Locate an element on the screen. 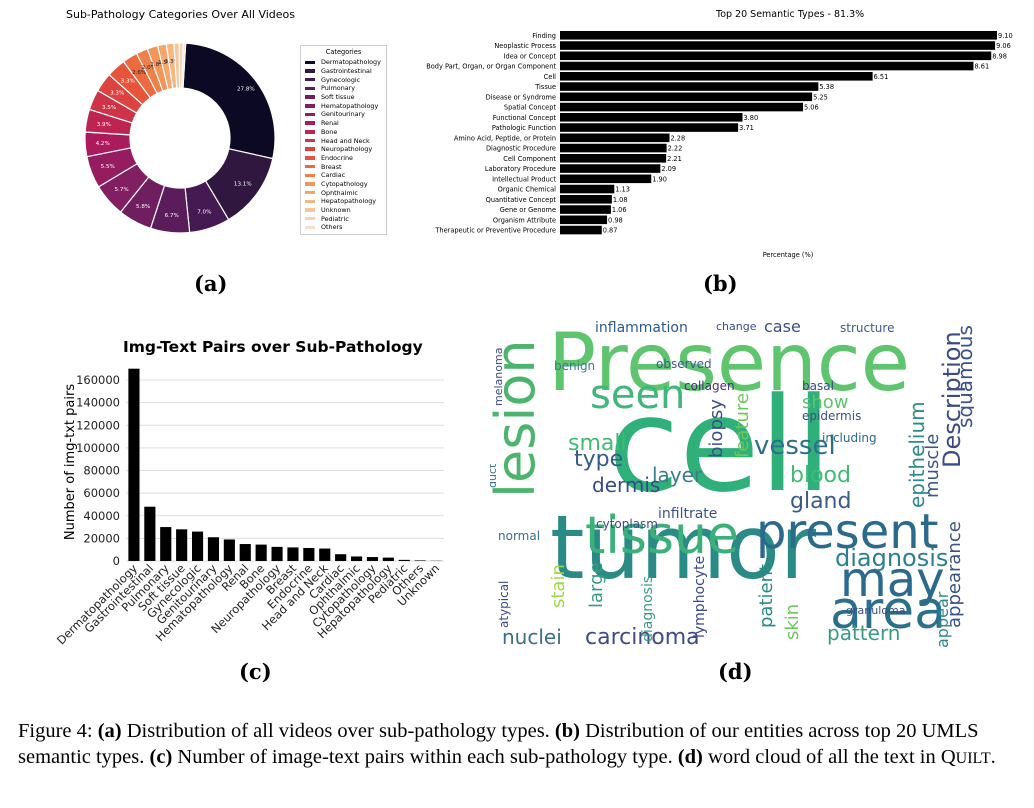 This screenshot has height=808, width=1034. panel-c-label: (c) is located at coordinates (255, 671).